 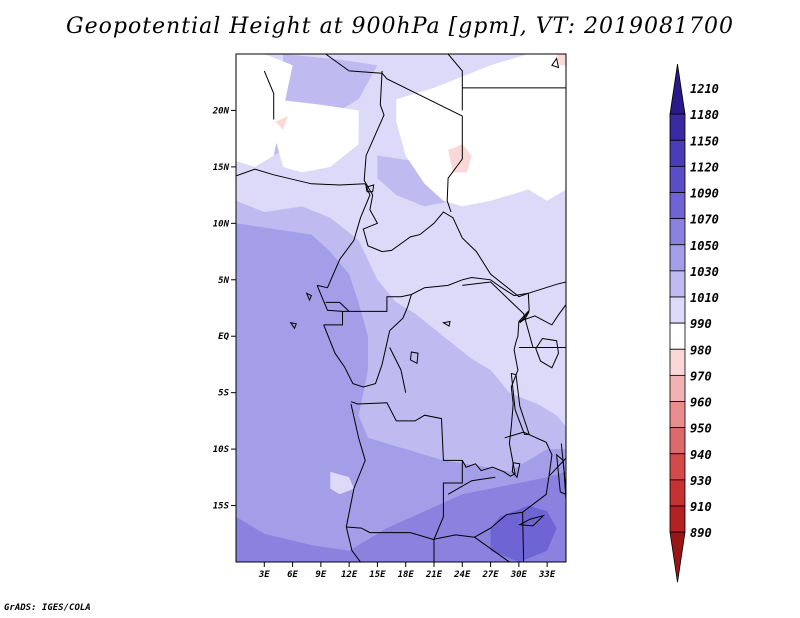 What do you see at coordinates (224, 309) in the screenshot?
I see `y-axis-ticks: 20N 15N 10N 5N EQ 5S 10S 15S` at bounding box center [224, 309].